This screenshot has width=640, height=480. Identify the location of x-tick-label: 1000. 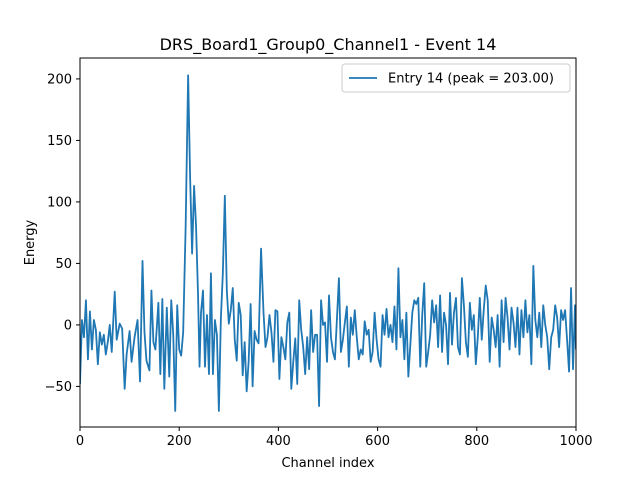
(575, 441).